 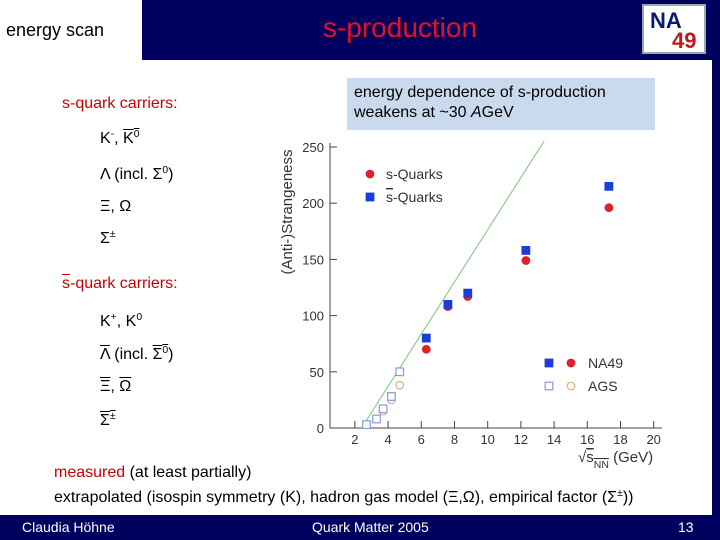 I want to click on text-part: (GeV), so click(x=631, y=457).